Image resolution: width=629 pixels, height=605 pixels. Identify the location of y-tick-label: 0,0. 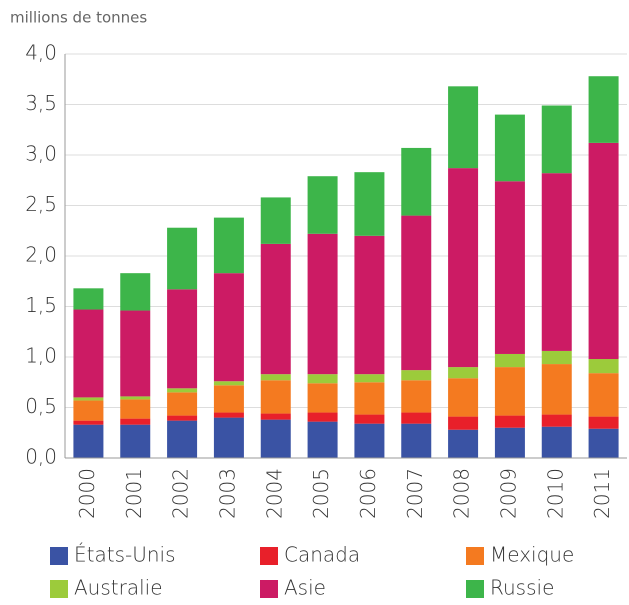
(41, 457).